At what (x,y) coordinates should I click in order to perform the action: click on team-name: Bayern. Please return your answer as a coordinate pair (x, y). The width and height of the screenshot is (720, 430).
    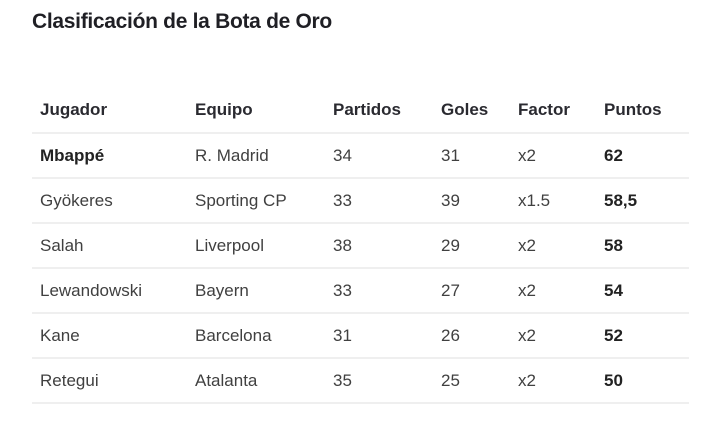
    Looking at the image, I should click on (256, 291).